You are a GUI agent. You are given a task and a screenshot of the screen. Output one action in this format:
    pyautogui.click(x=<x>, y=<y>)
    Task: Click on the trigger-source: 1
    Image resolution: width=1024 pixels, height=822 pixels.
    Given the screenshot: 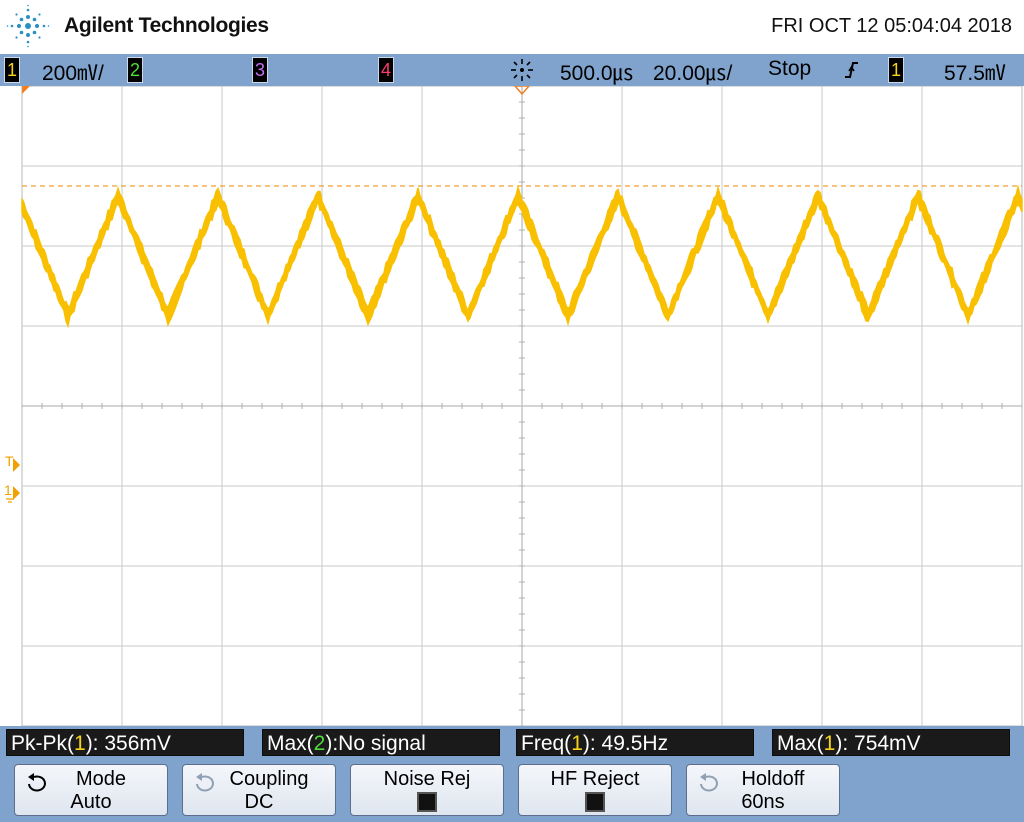 What is the action you would take?
    pyautogui.click(x=896, y=70)
    